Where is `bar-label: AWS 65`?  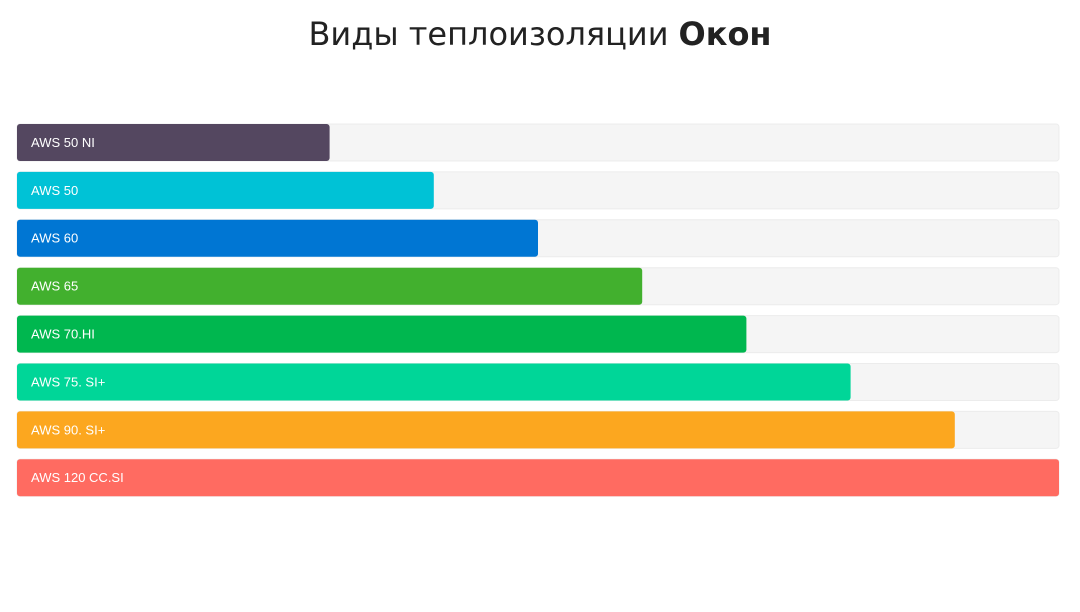 bar-label: AWS 65 is located at coordinates (54, 286).